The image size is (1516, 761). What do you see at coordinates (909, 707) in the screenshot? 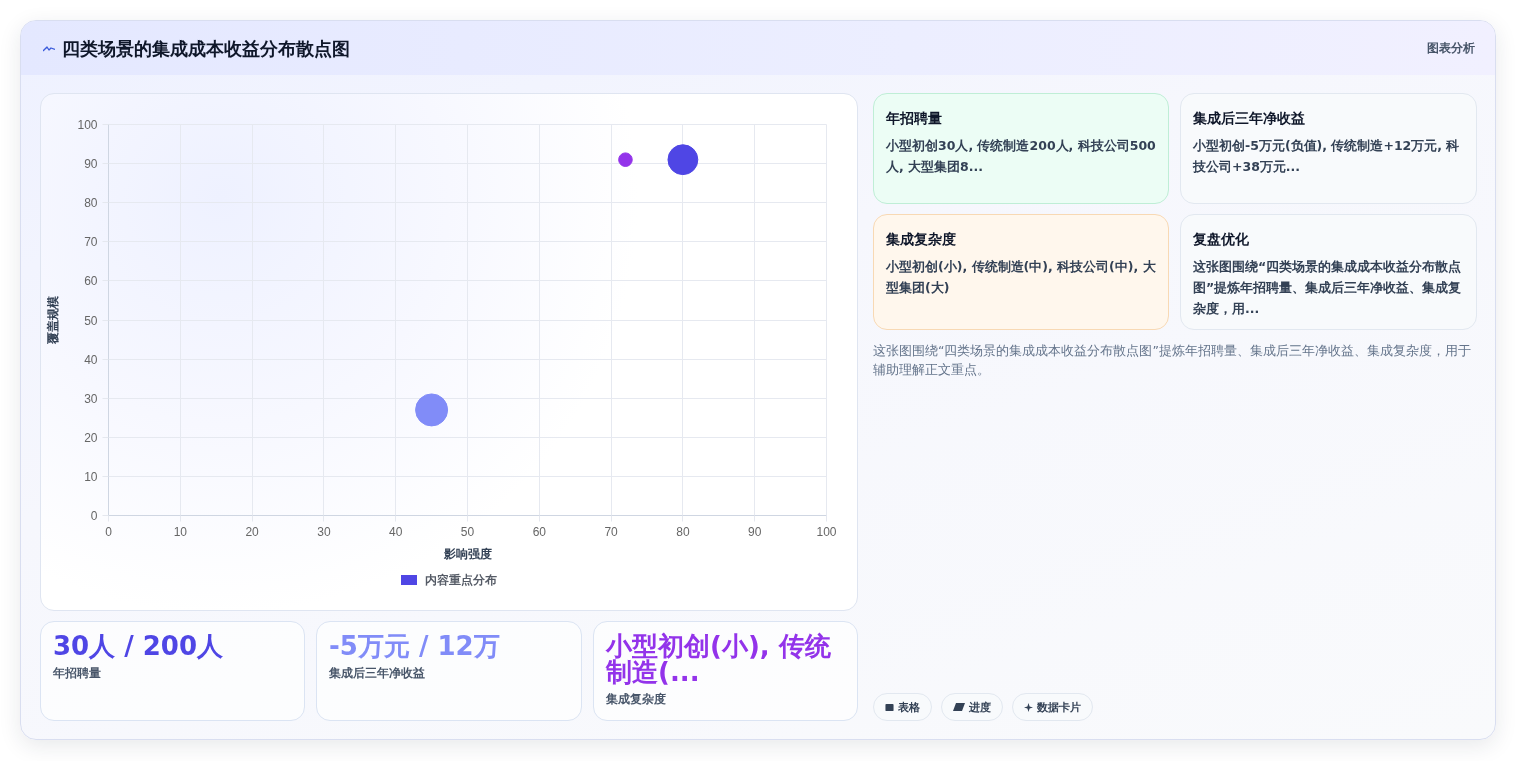
I see `text: 表格` at bounding box center [909, 707].